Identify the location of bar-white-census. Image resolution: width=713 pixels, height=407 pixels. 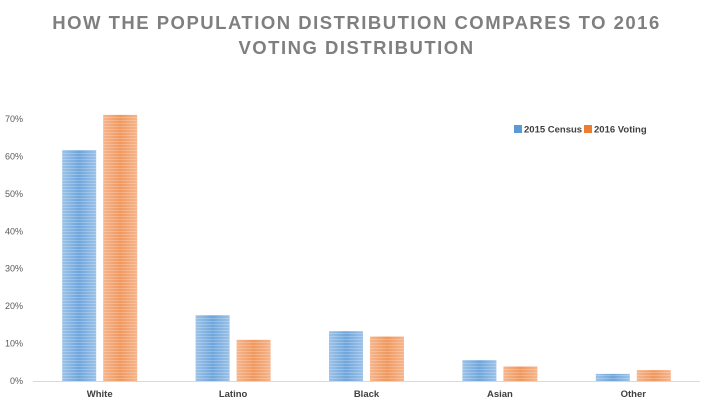
(79, 265).